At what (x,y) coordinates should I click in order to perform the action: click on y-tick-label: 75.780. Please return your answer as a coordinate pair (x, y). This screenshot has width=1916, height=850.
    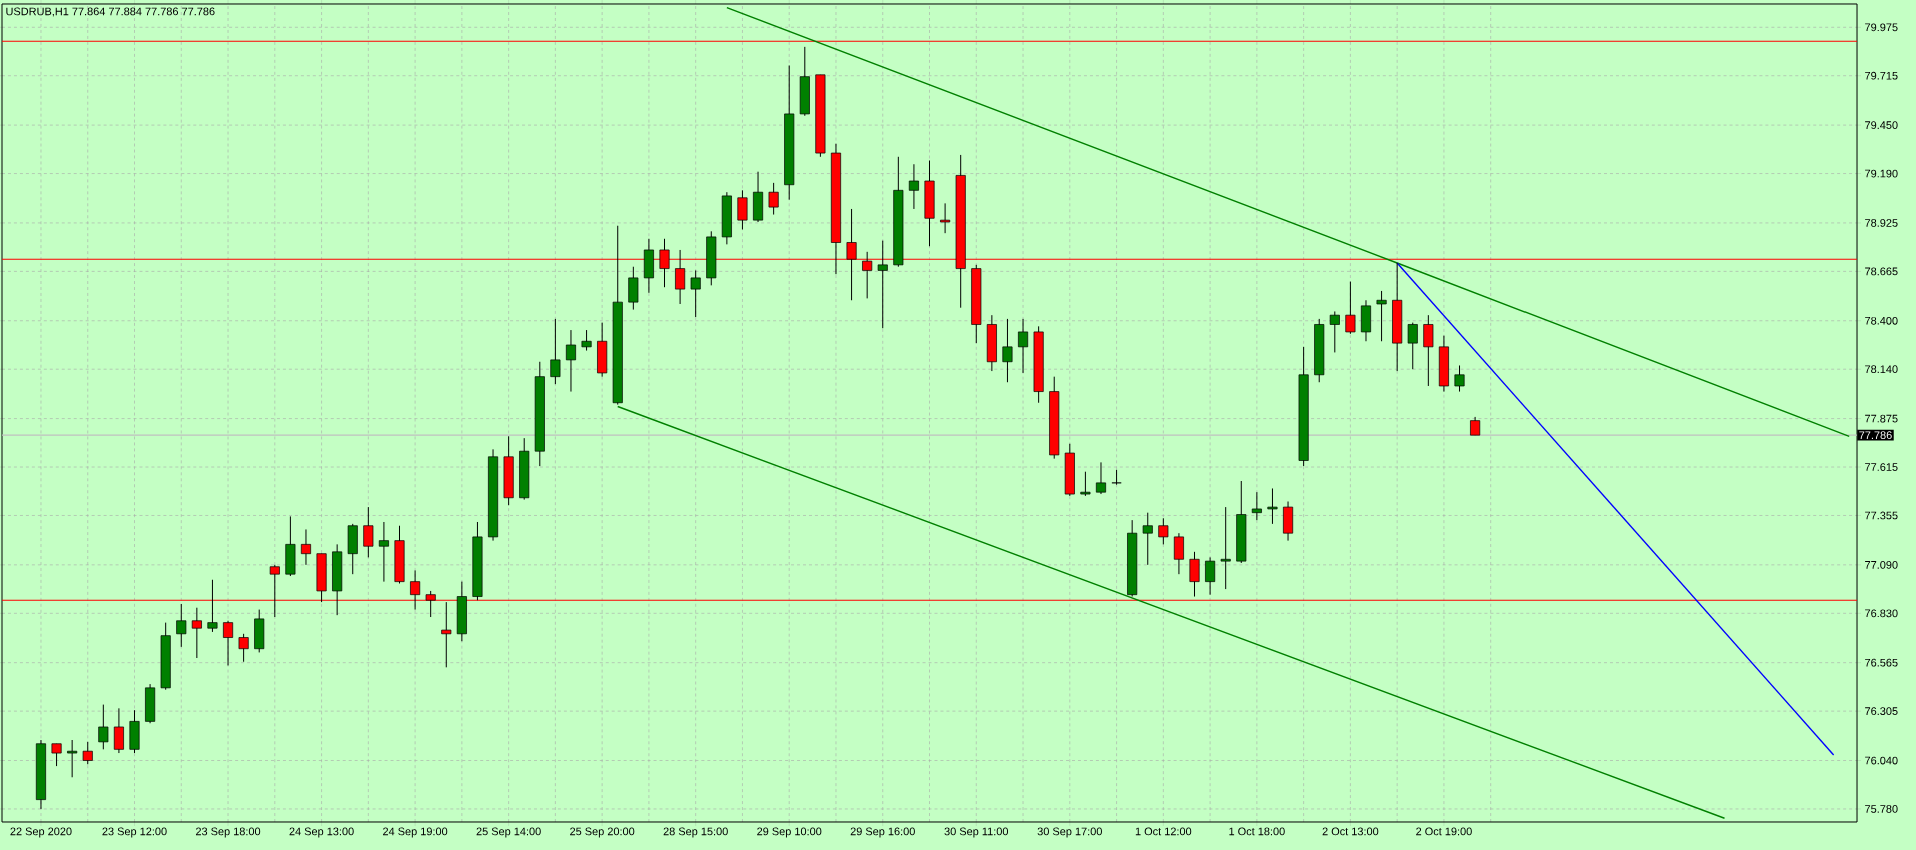
    Looking at the image, I should click on (1881, 809).